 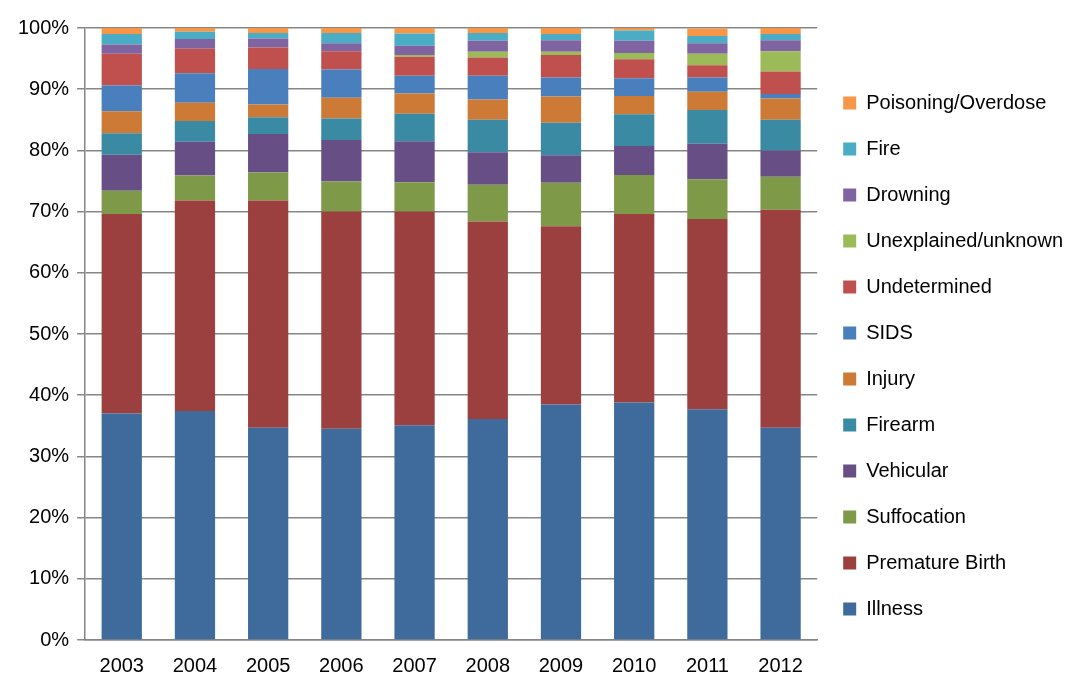 I want to click on y-tick-label: 90%, so click(x=49, y=87).